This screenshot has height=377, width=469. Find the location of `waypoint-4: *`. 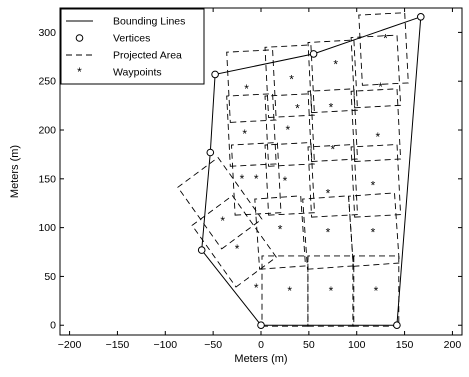

waypoint-4: * is located at coordinates (289, 291).